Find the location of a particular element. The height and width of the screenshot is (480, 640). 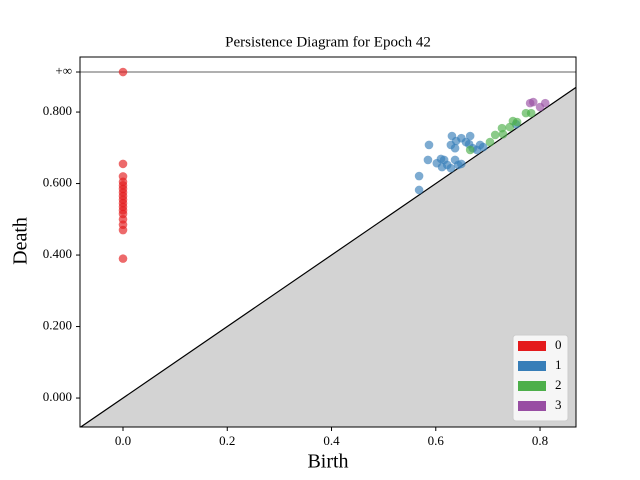

x-tick-label: 0.8 is located at coordinates (540, 440).